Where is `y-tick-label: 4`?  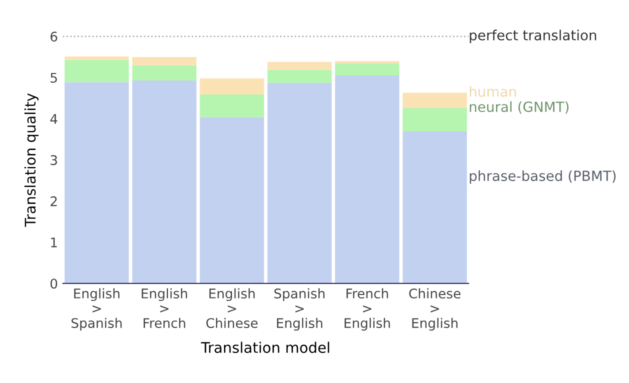 y-tick-label: 4 is located at coordinates (54, 119).